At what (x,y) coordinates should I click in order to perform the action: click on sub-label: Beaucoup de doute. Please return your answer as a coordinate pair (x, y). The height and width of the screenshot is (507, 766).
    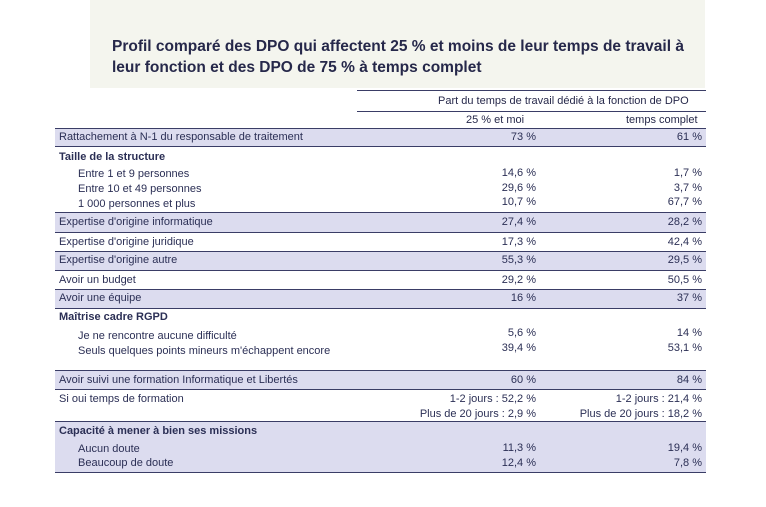
    Looking at the image, I should click on (126, 463).